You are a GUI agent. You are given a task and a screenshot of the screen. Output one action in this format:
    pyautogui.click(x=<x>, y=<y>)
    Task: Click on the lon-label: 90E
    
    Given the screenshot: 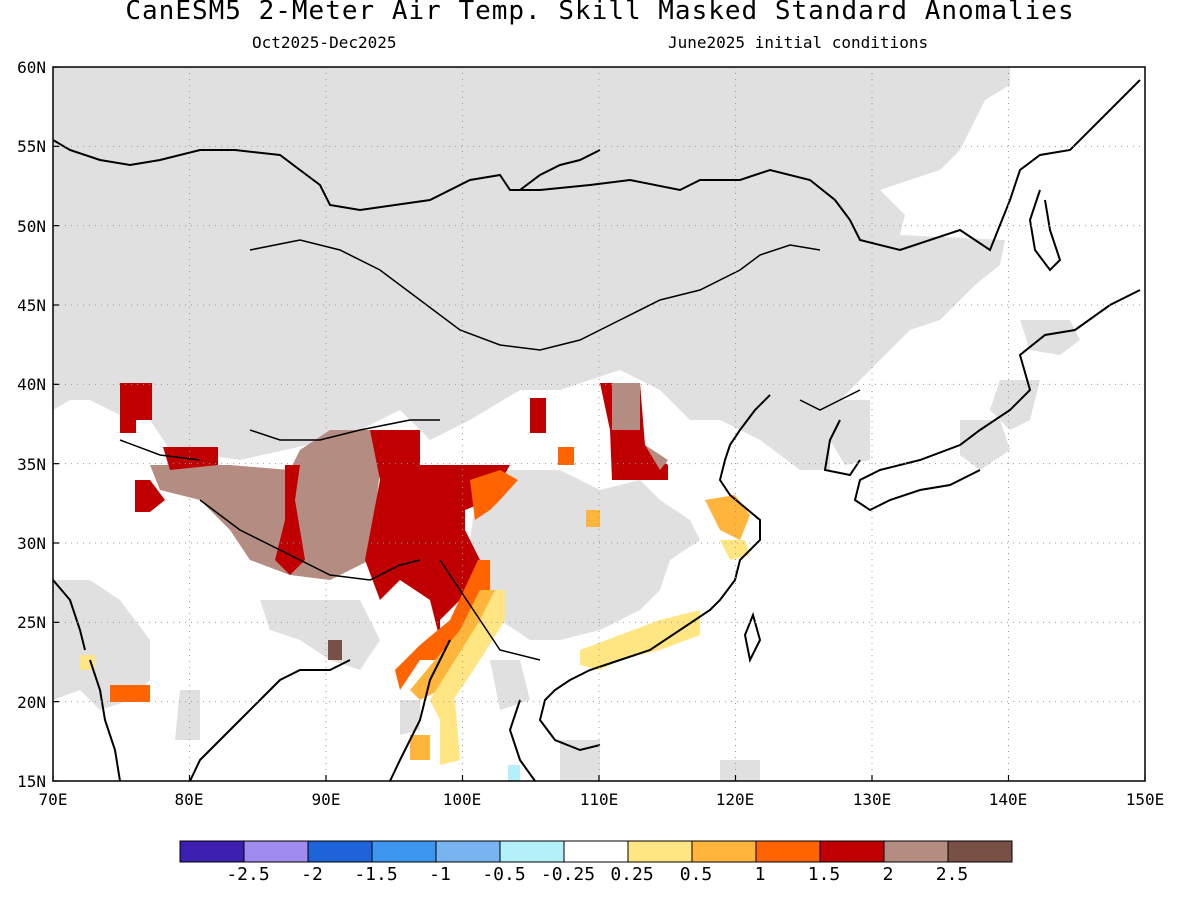 What is the action you would take?
    pyautogui.click(x=326, y=799)
    